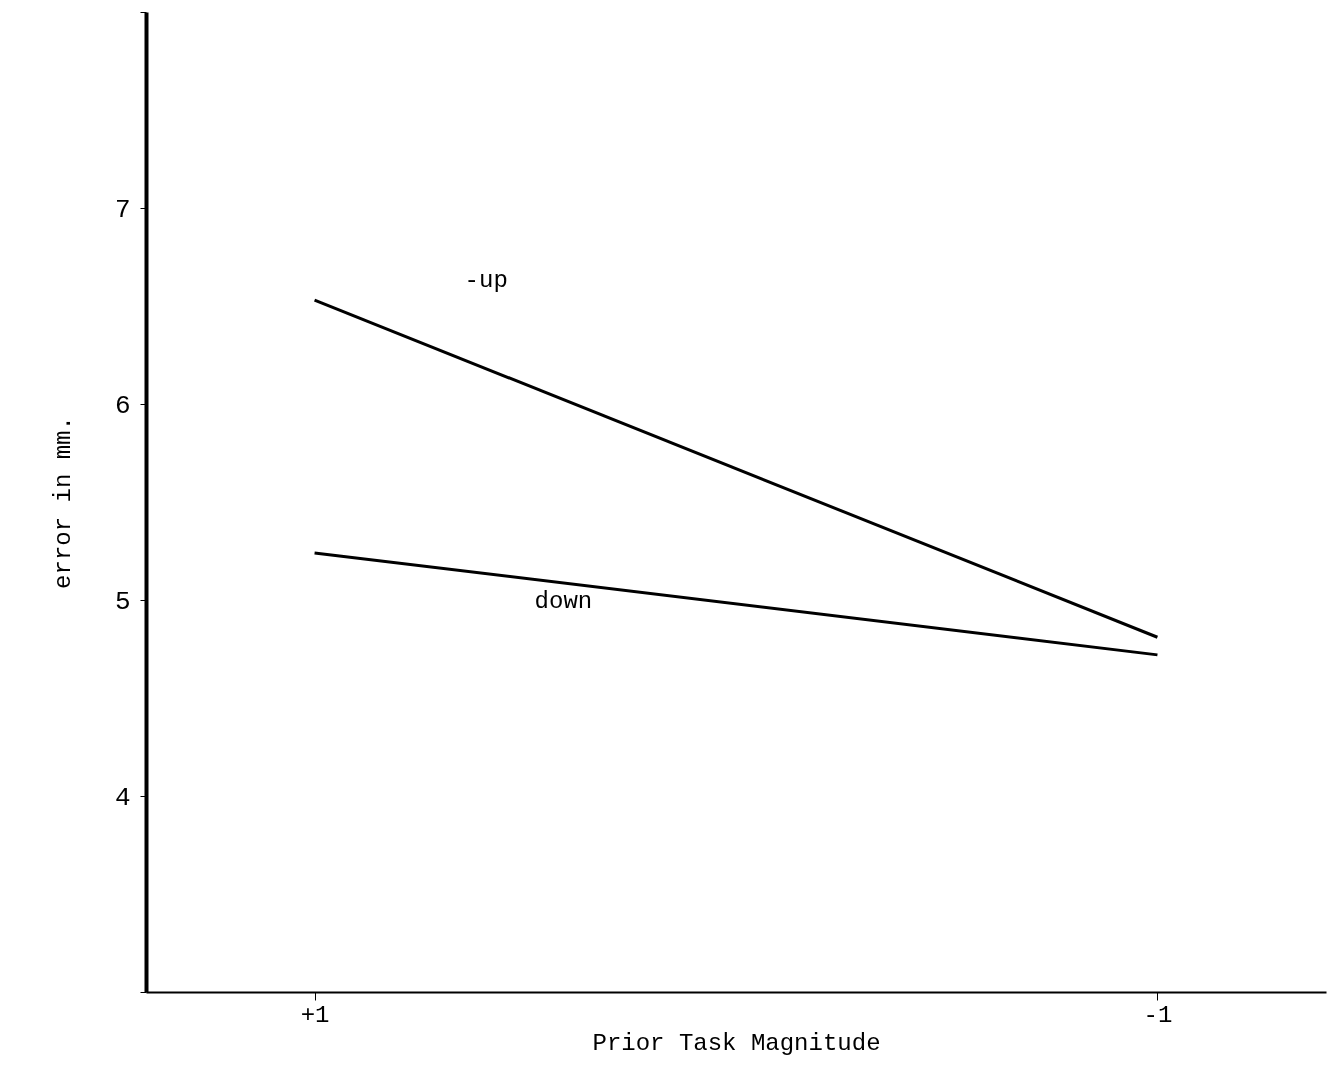 Image resolution: width=1339 pixels, height=1066 pixels. I want to click on series-label: down, so click(563, 601).